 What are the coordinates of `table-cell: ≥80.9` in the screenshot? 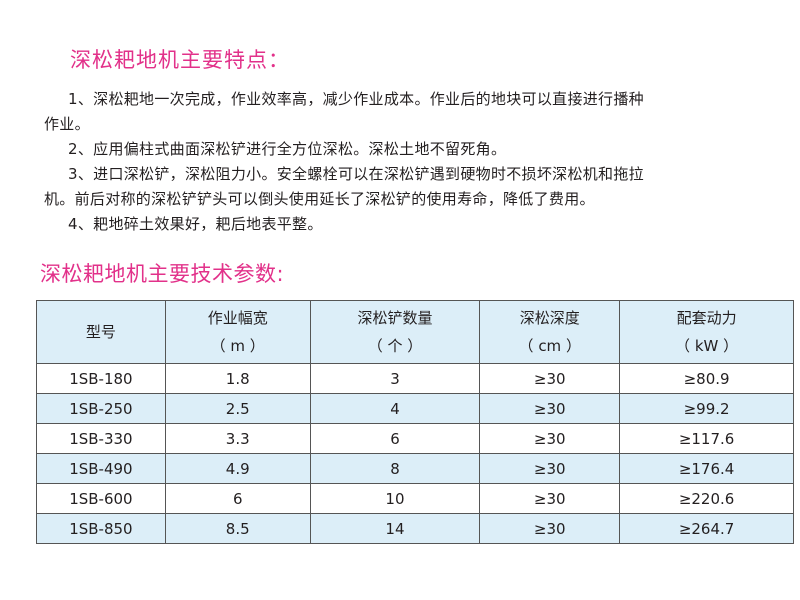 It's located at (706, 378).